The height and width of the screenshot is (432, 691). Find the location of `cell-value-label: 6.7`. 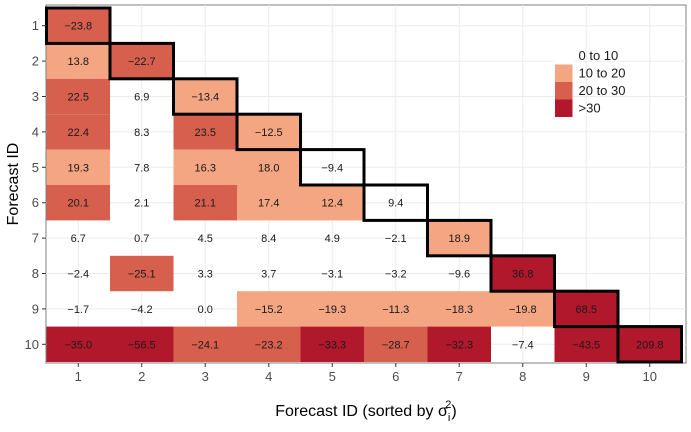

cell-value-label: 6.7 is located at coordinates (78, 239).